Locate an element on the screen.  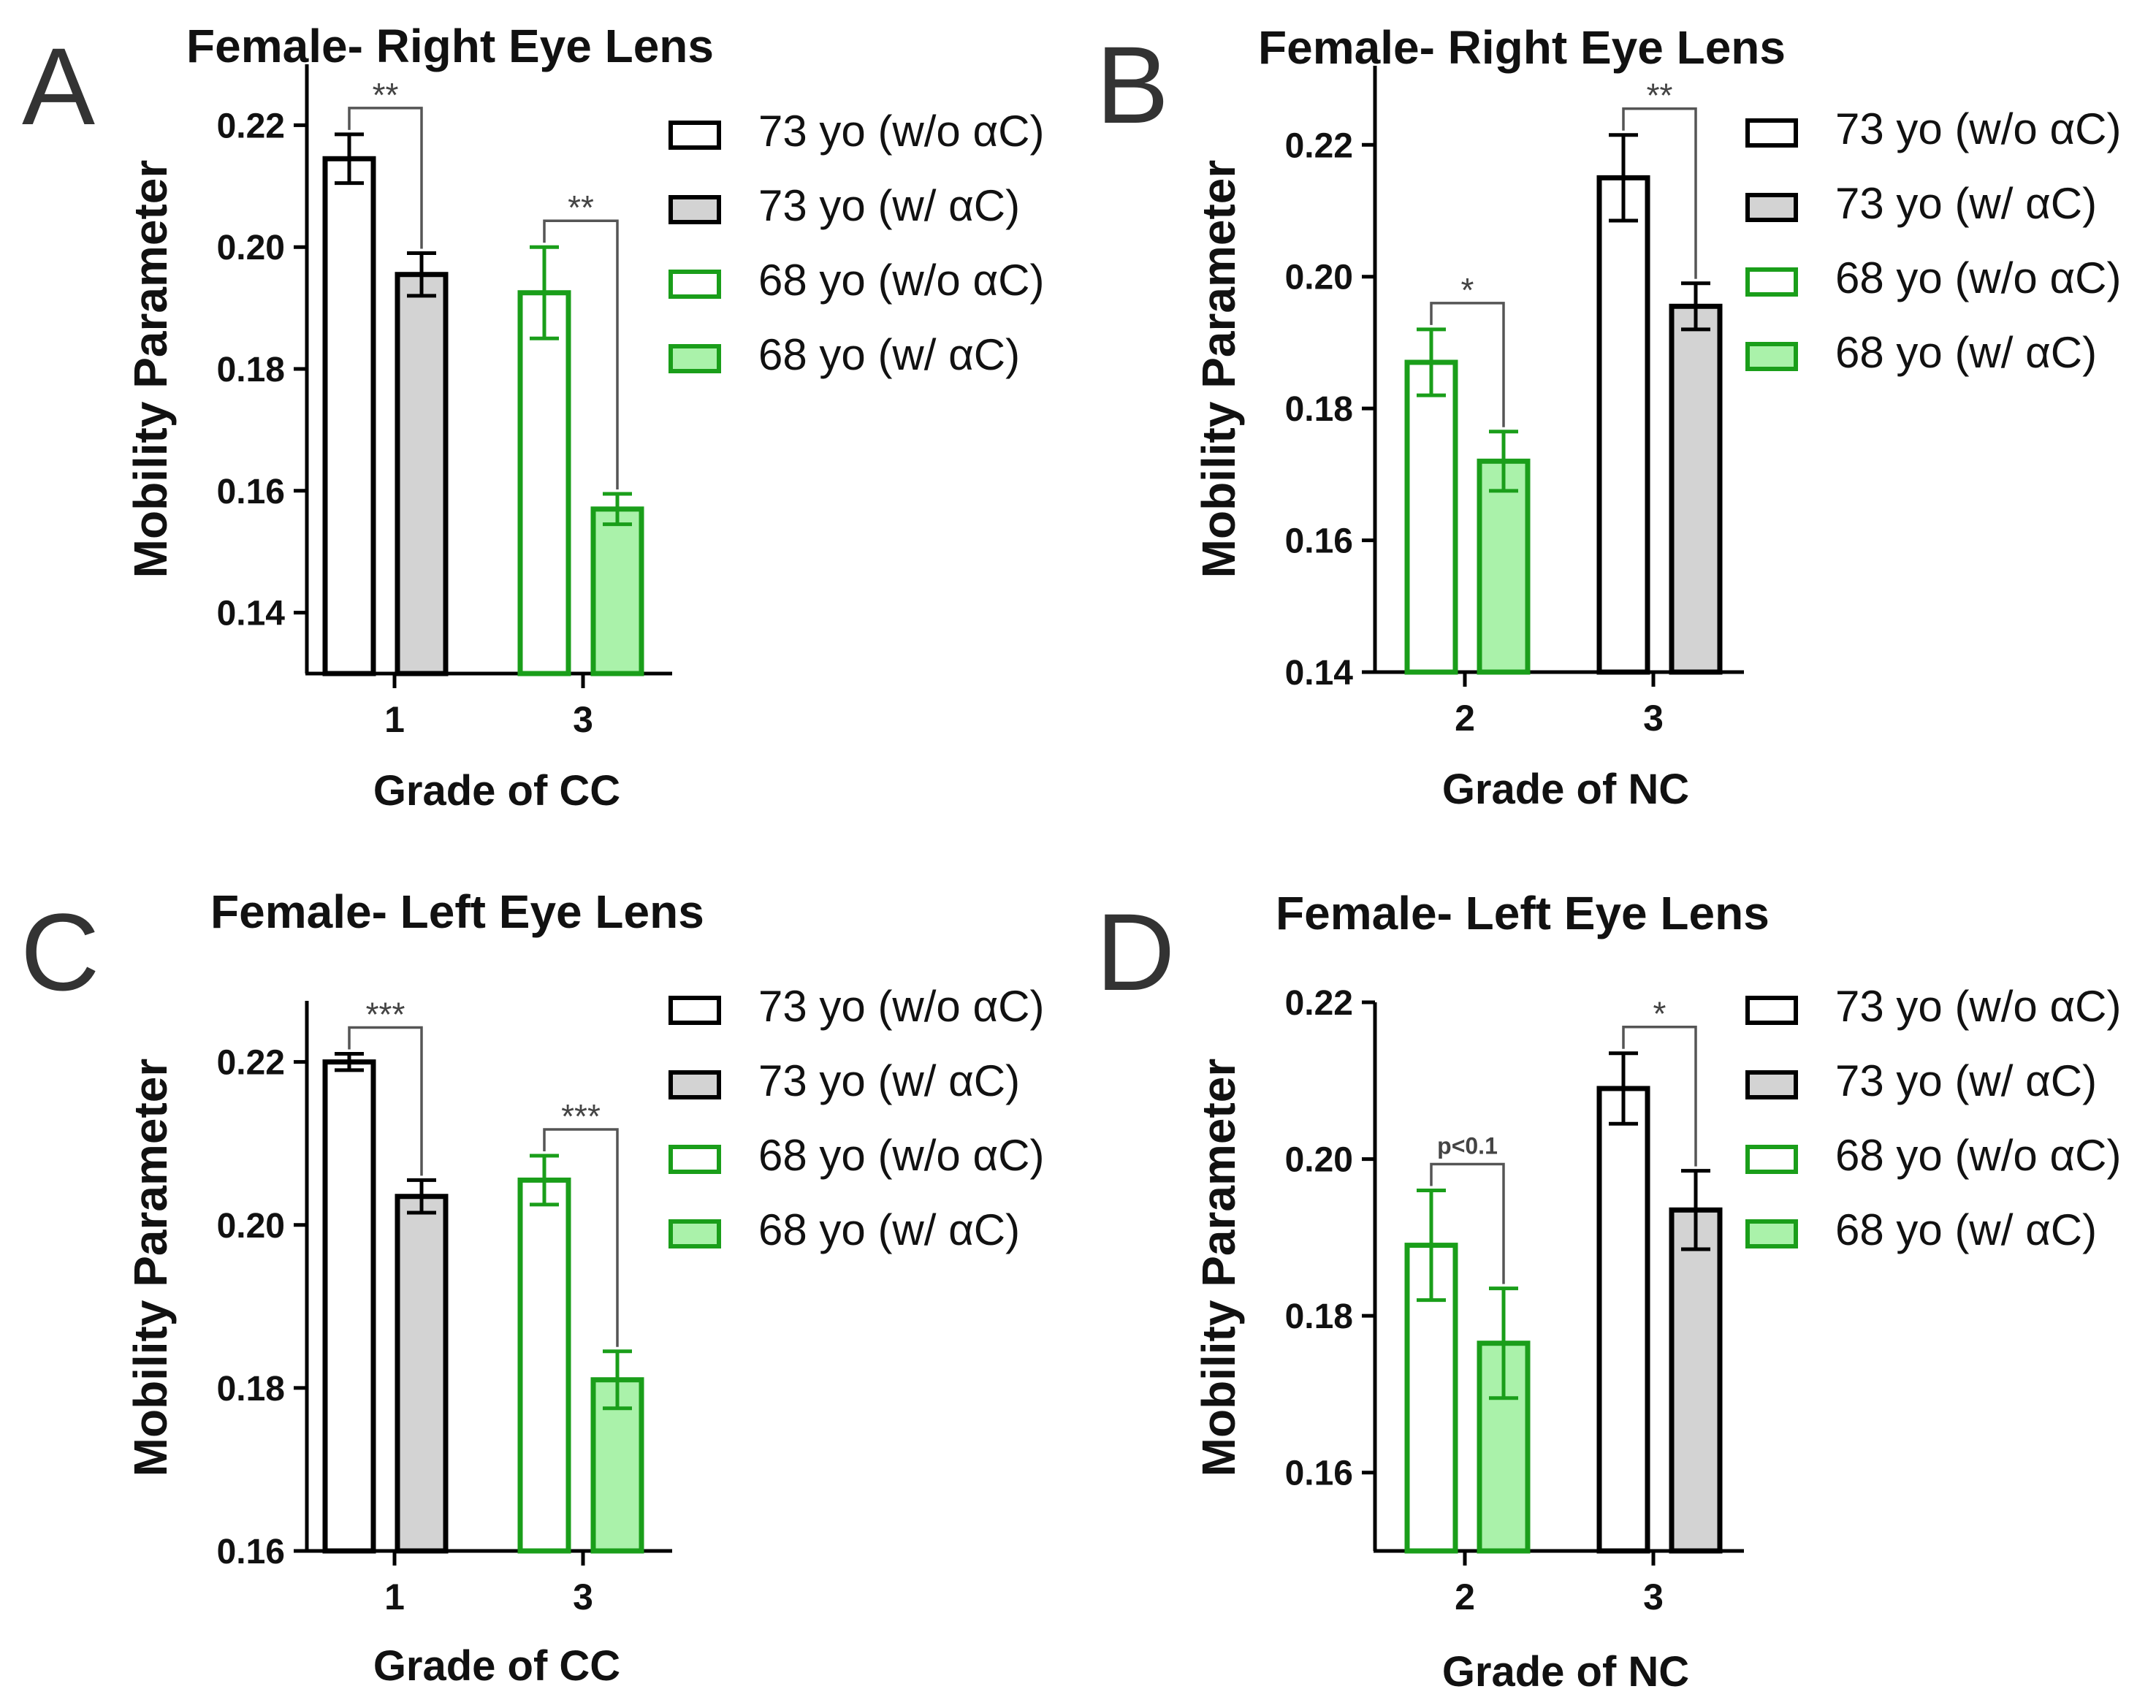
significance-label: p<0.1 is located at coordinates (1467, 1145).